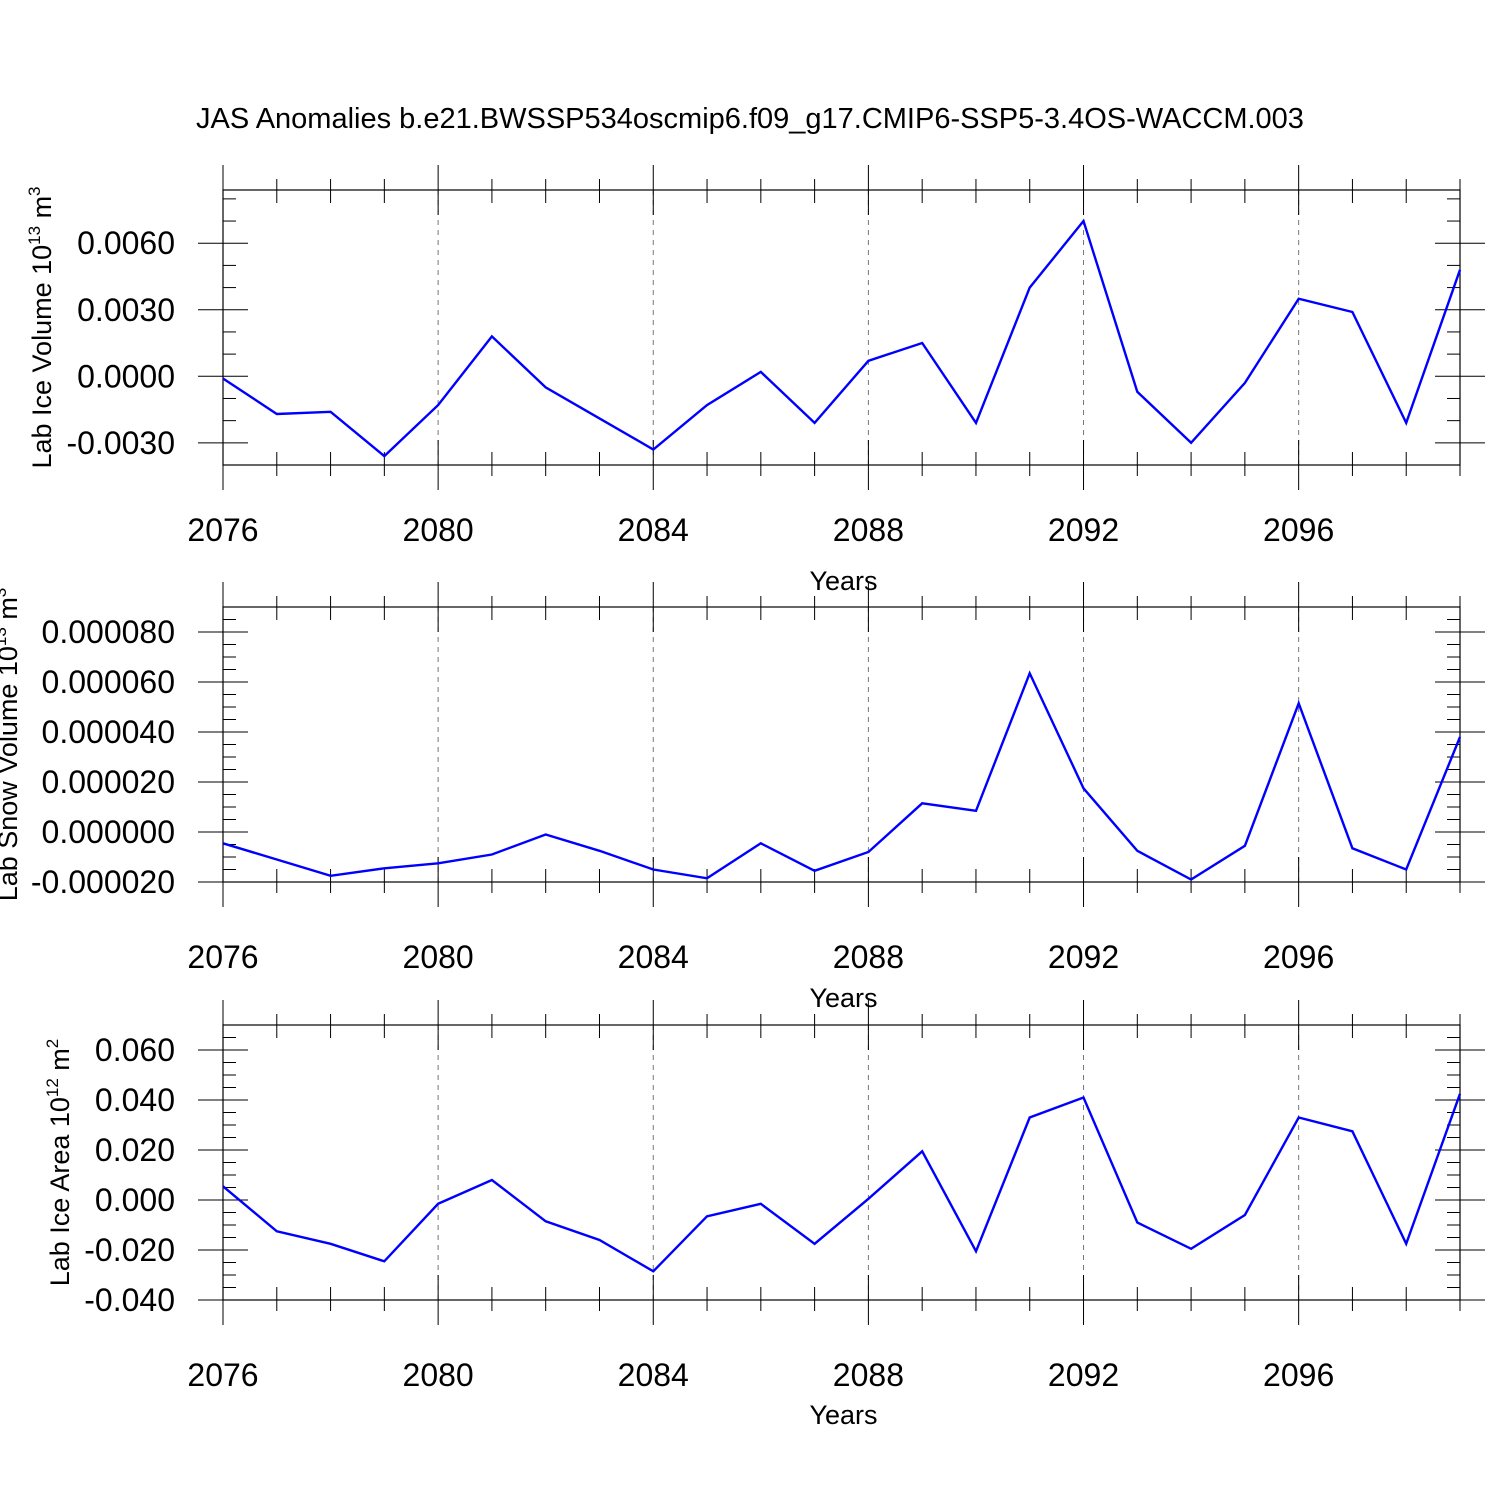 The width and height of the screenshot is (1500, 1500). What do you see at coordinates (135, 1150) in the screenshot?
I see `y-tick-label: 0.020` at bounding box center [135, 1150].